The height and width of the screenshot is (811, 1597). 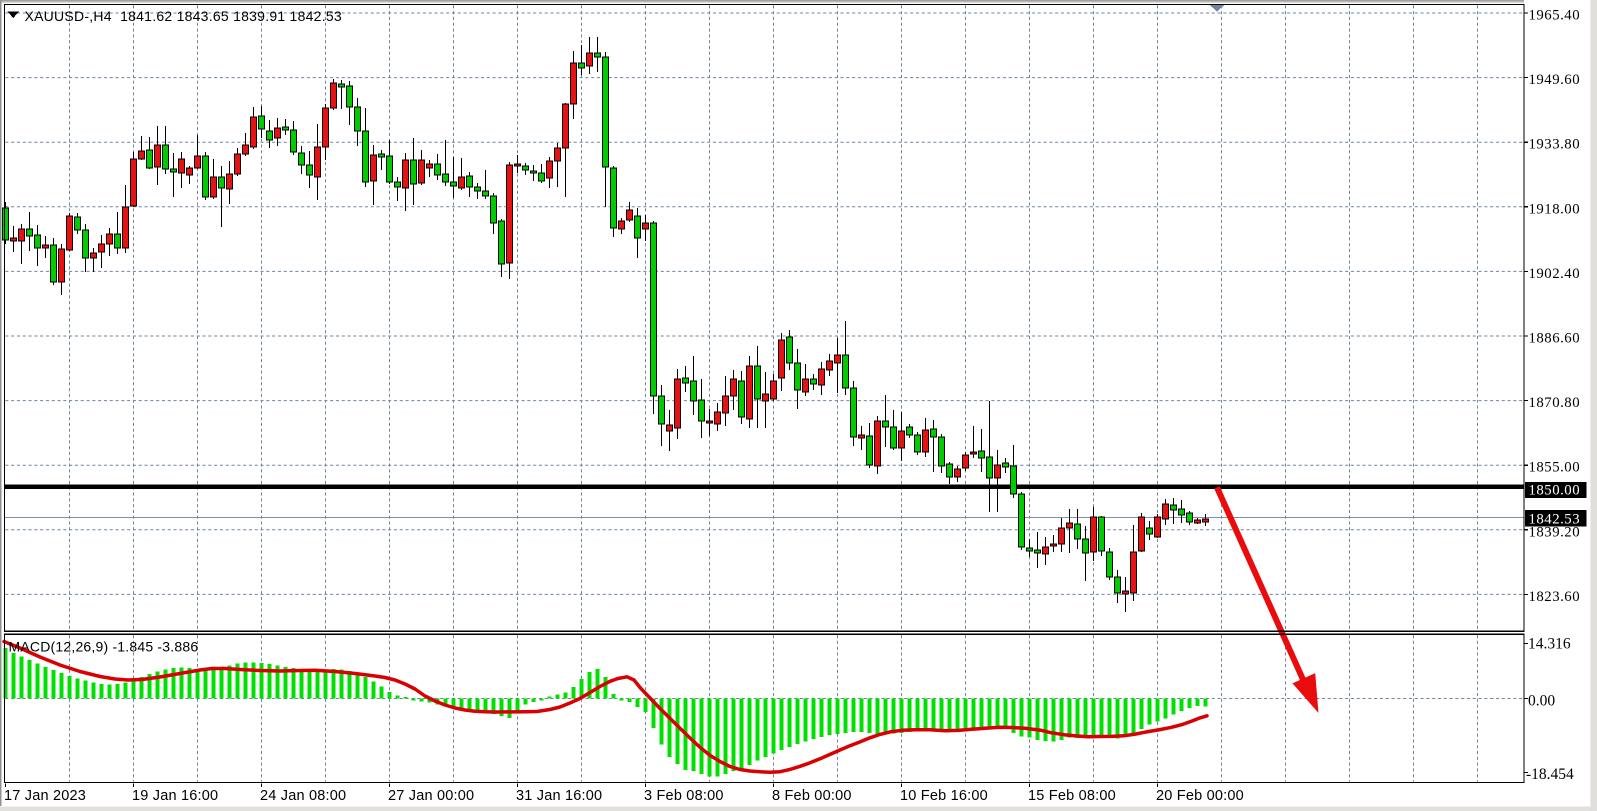 I want to click on svg-text: 17 Jan 2023, so click(x=45, y=796).